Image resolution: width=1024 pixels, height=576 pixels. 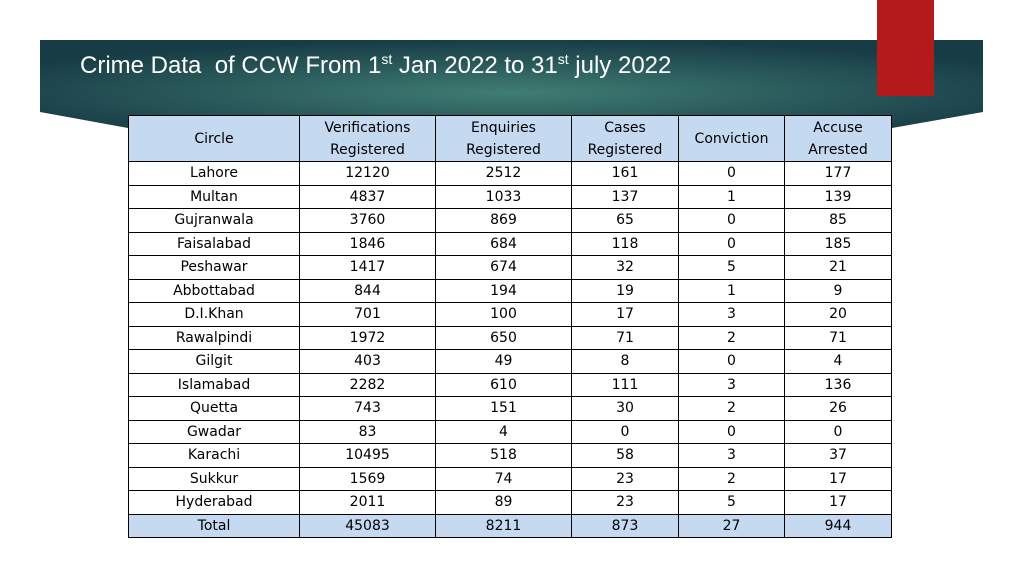 What do you see at coordinates (838, 337) in the screenshot?
I see `table-cell: 71` at bounding box center [838, 337].